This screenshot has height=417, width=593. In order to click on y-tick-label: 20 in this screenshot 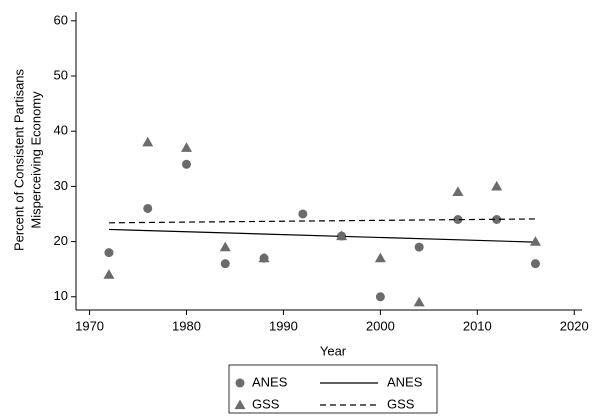, I will do `click(61, 240)`.